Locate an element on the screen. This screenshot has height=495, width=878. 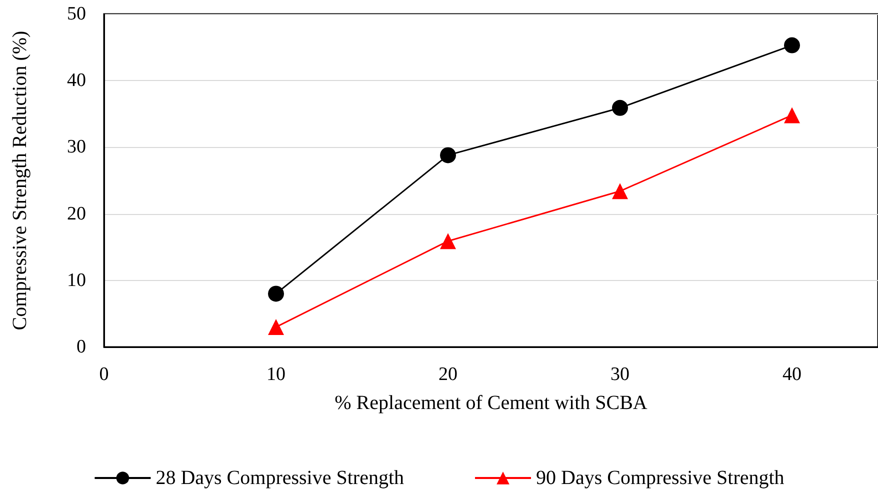
y-tick-label: 40 is located at coordinates (76, 81).